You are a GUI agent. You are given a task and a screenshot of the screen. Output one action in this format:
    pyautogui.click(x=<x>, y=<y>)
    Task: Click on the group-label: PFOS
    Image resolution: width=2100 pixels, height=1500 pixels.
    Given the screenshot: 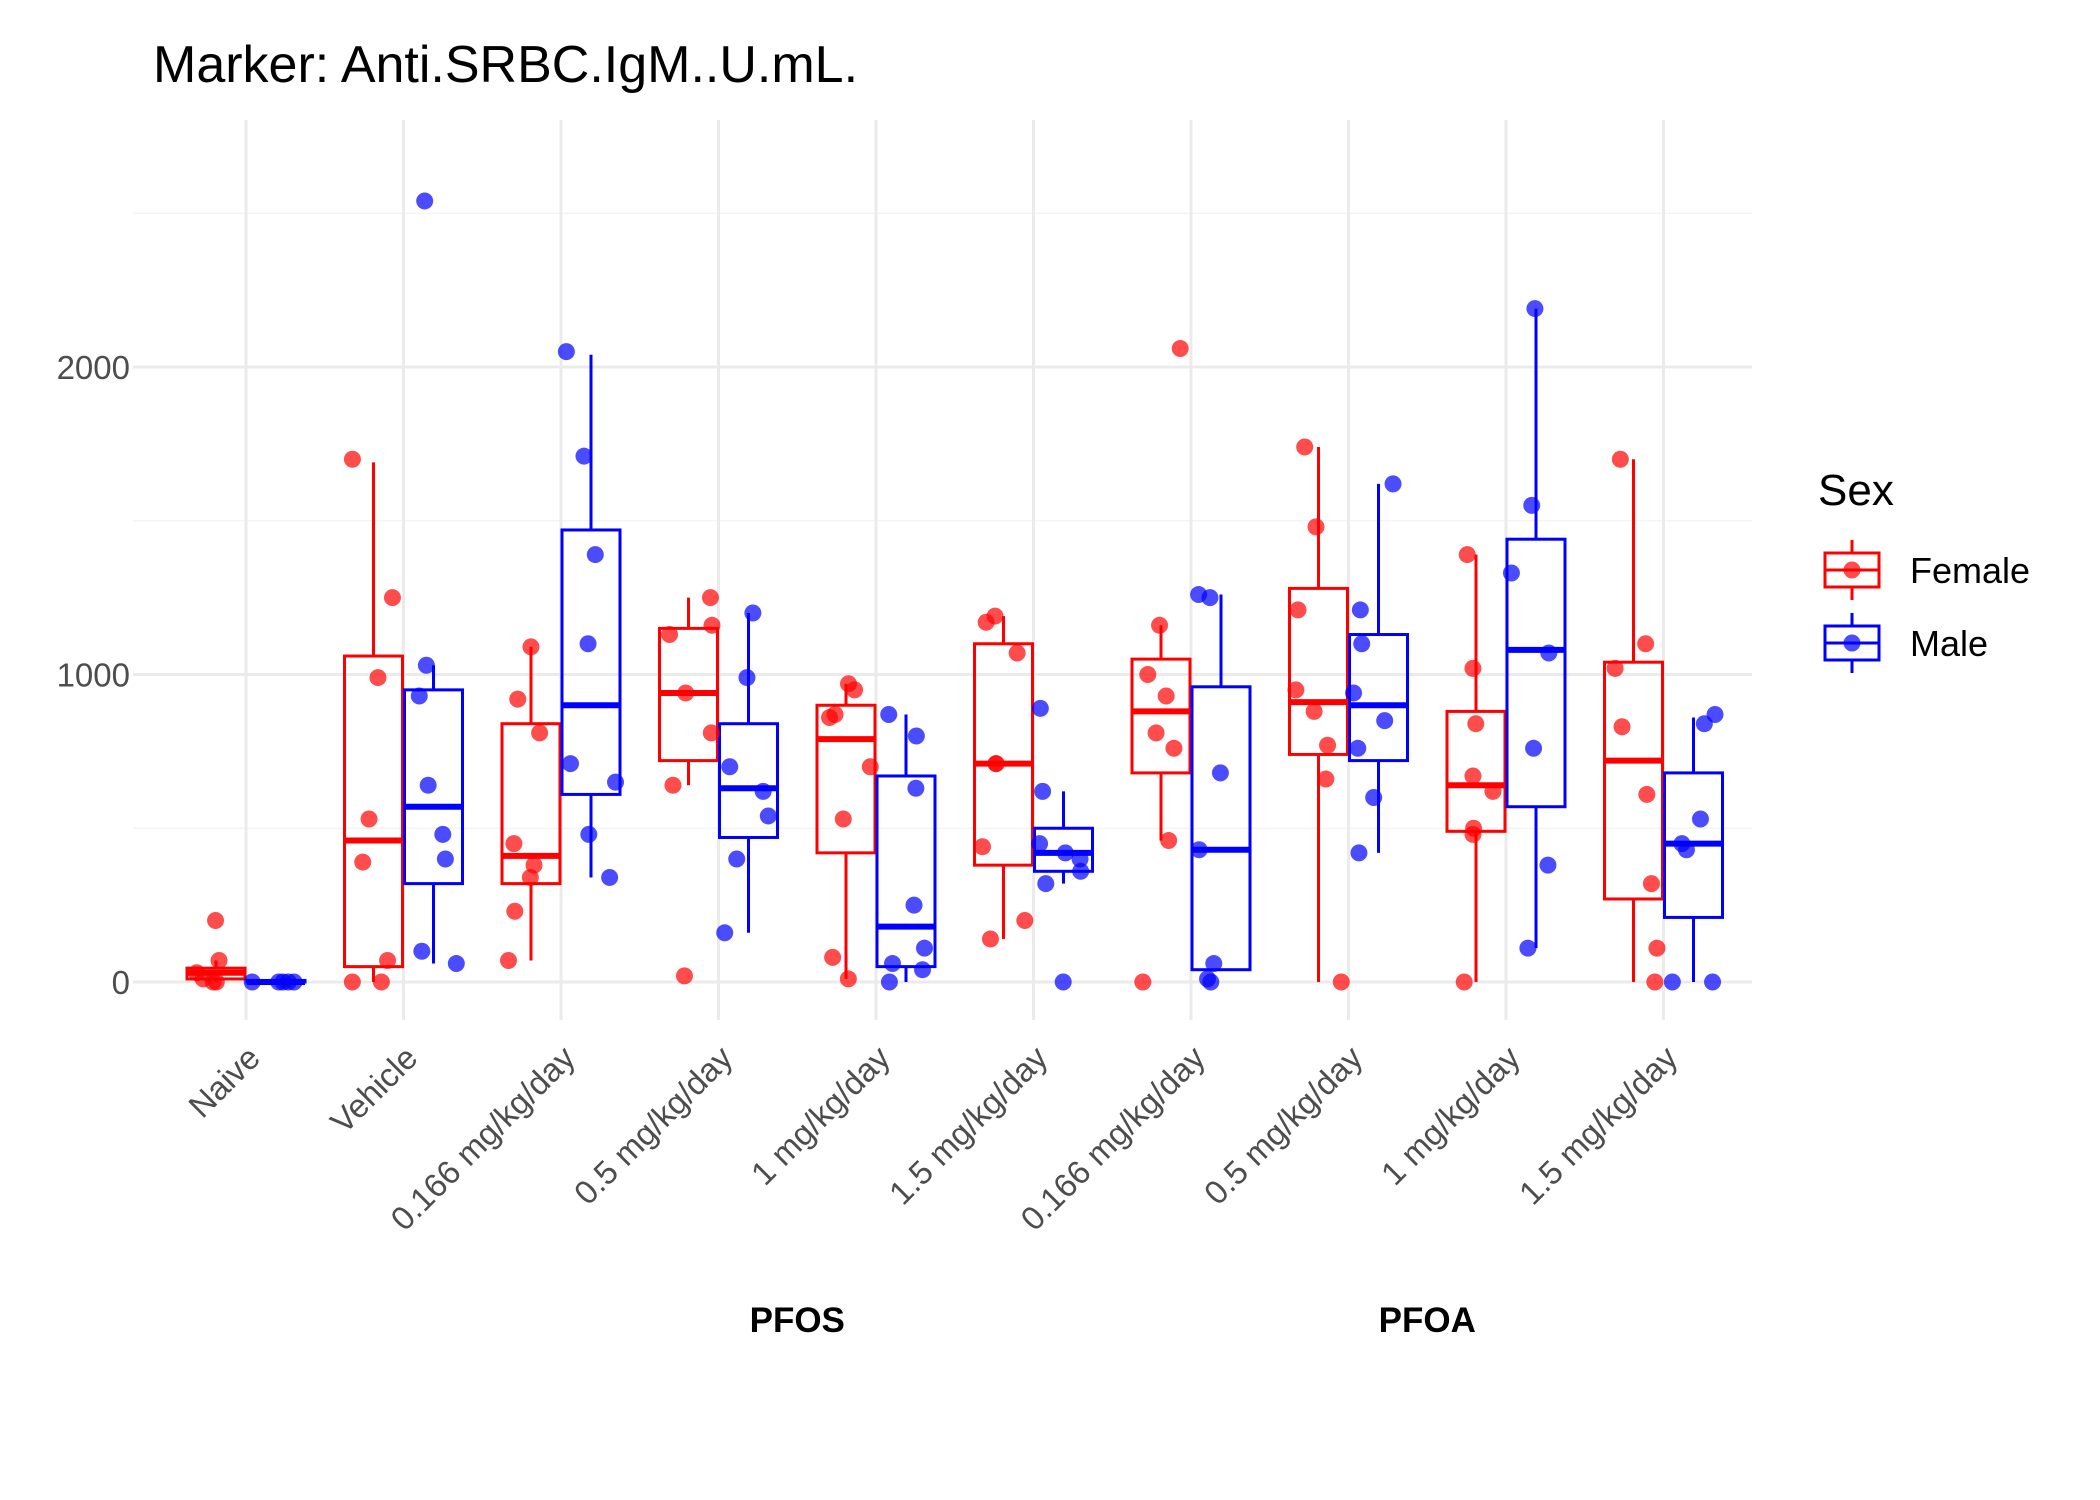 What is the action you would take?
    pyautogui.click(x=797, y=1320)
    